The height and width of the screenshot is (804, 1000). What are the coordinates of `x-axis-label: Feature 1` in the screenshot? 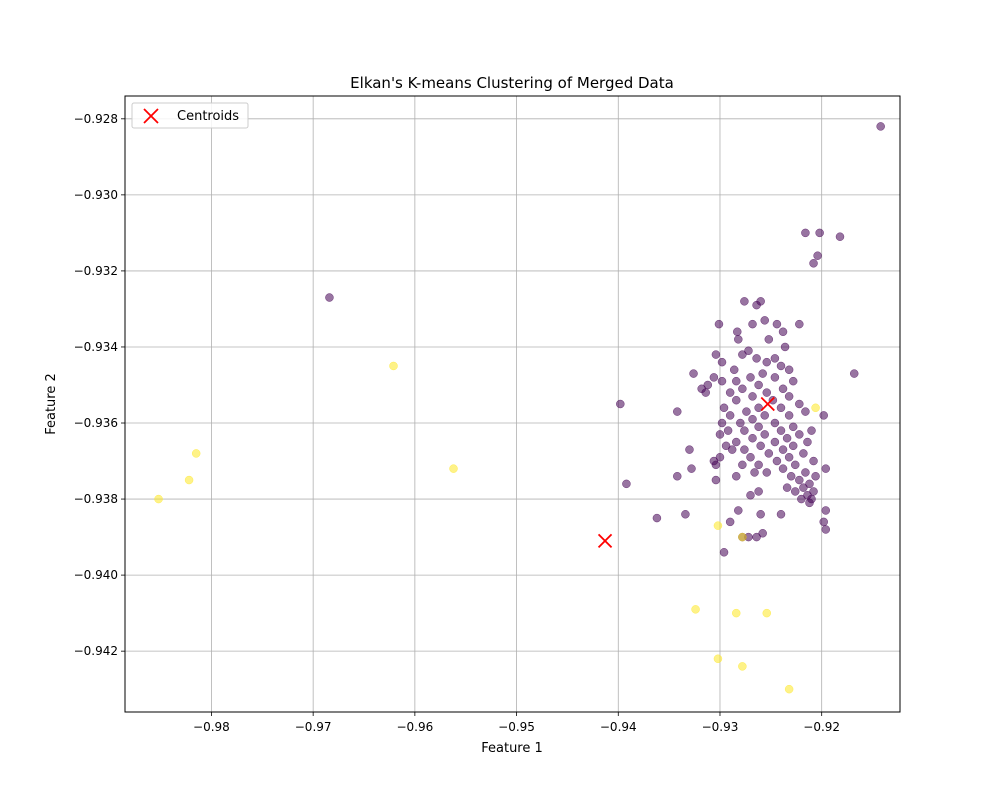 It's located at (512, 748).